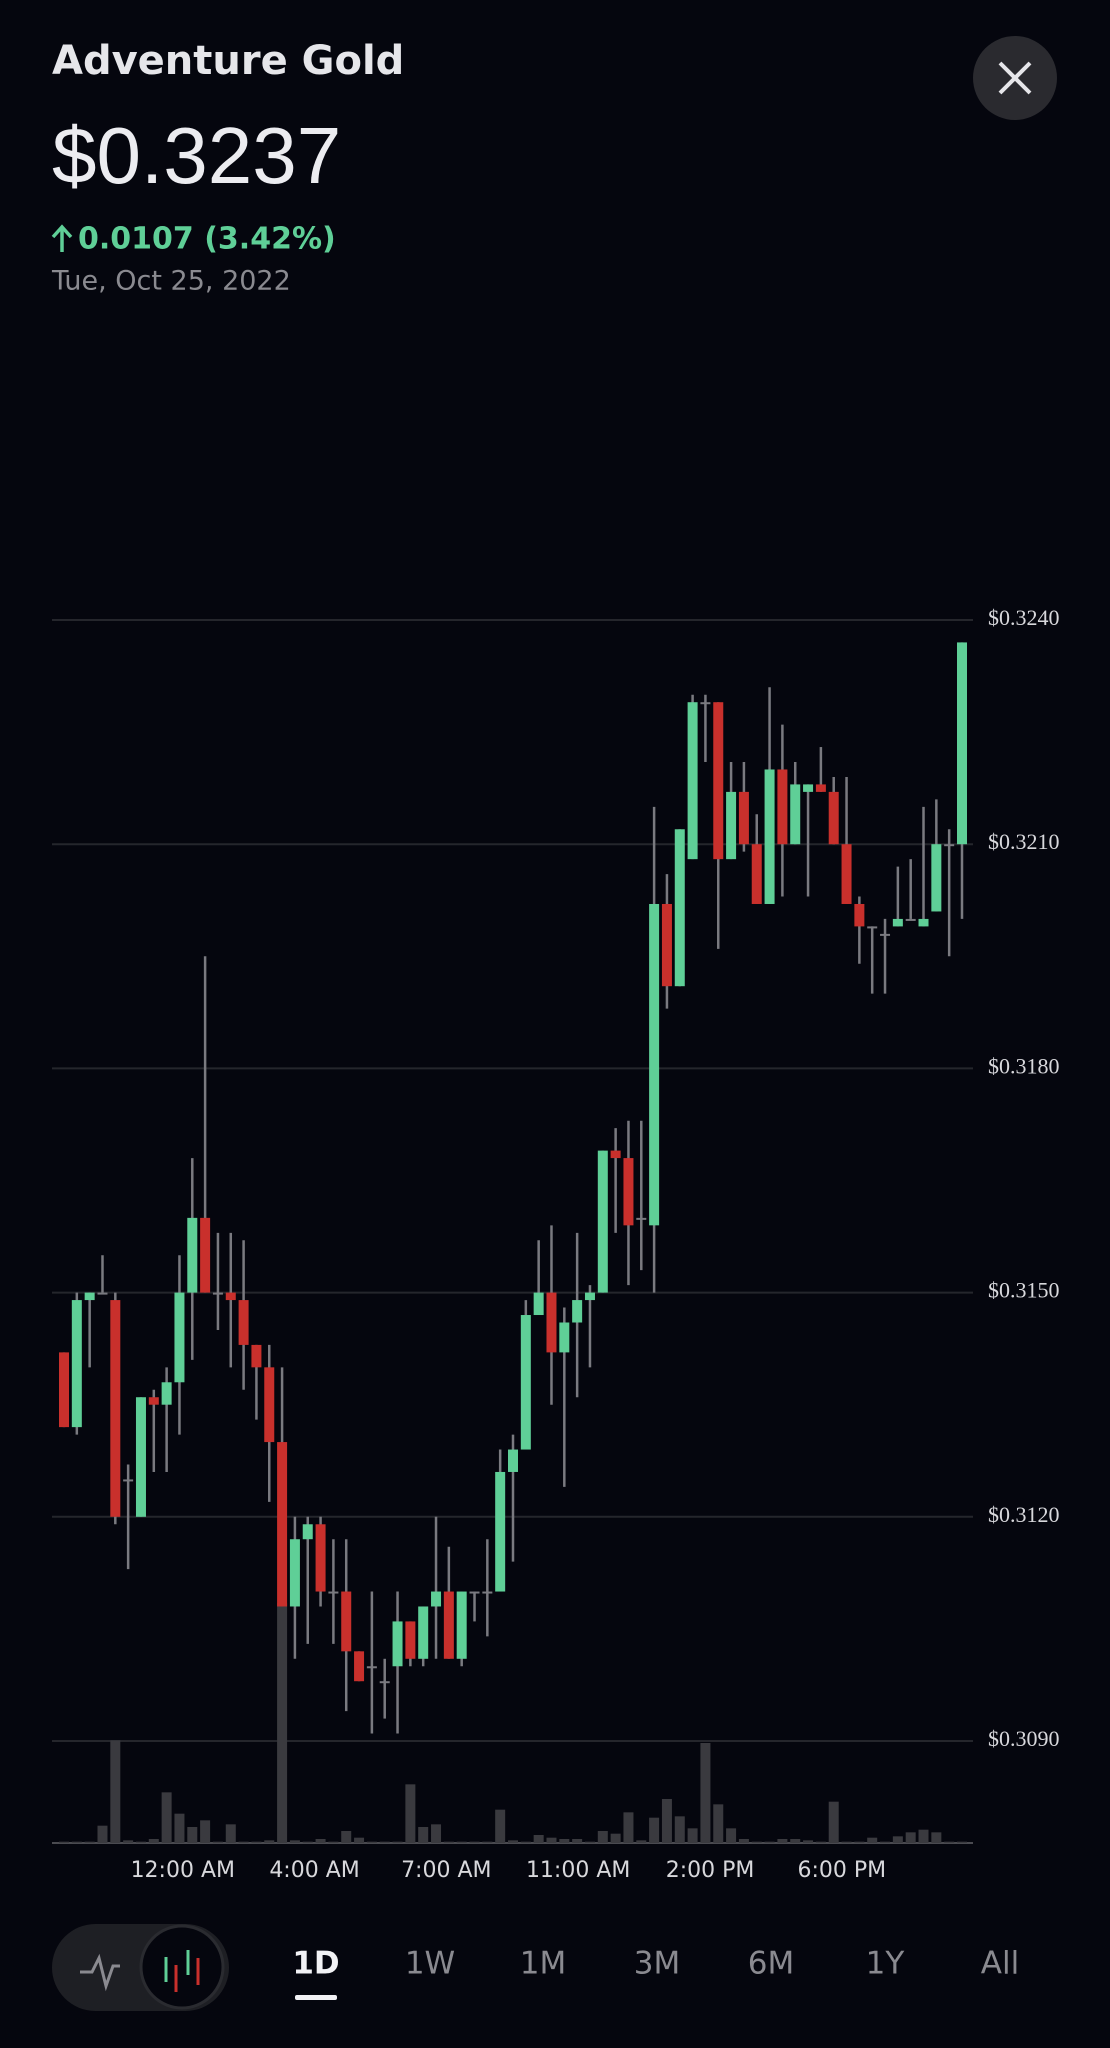  Describe the element at coordinates (578, 1870) in the screenshot. I see `x-tick-label: 11:00 AM` at that location.